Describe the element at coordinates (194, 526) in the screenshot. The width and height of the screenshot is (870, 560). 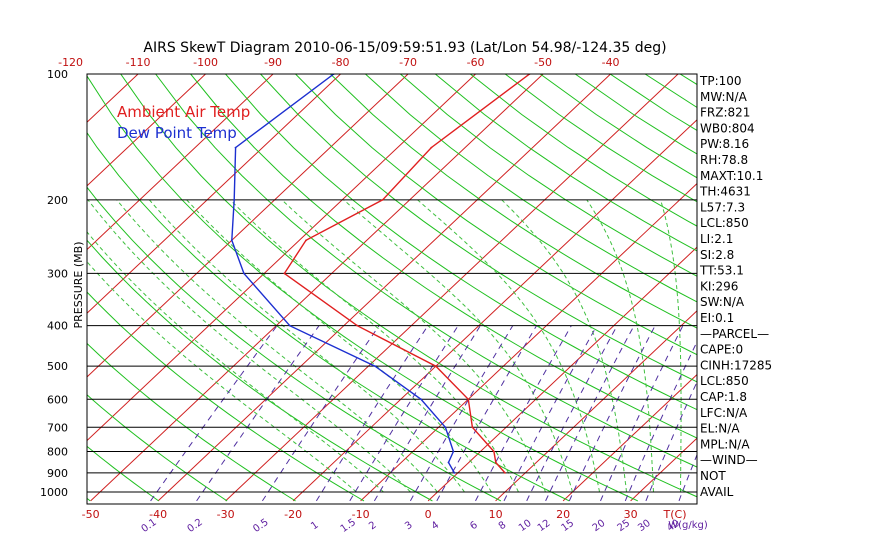
I see `mixing-ratio-tick-label: 0.2` at that location.